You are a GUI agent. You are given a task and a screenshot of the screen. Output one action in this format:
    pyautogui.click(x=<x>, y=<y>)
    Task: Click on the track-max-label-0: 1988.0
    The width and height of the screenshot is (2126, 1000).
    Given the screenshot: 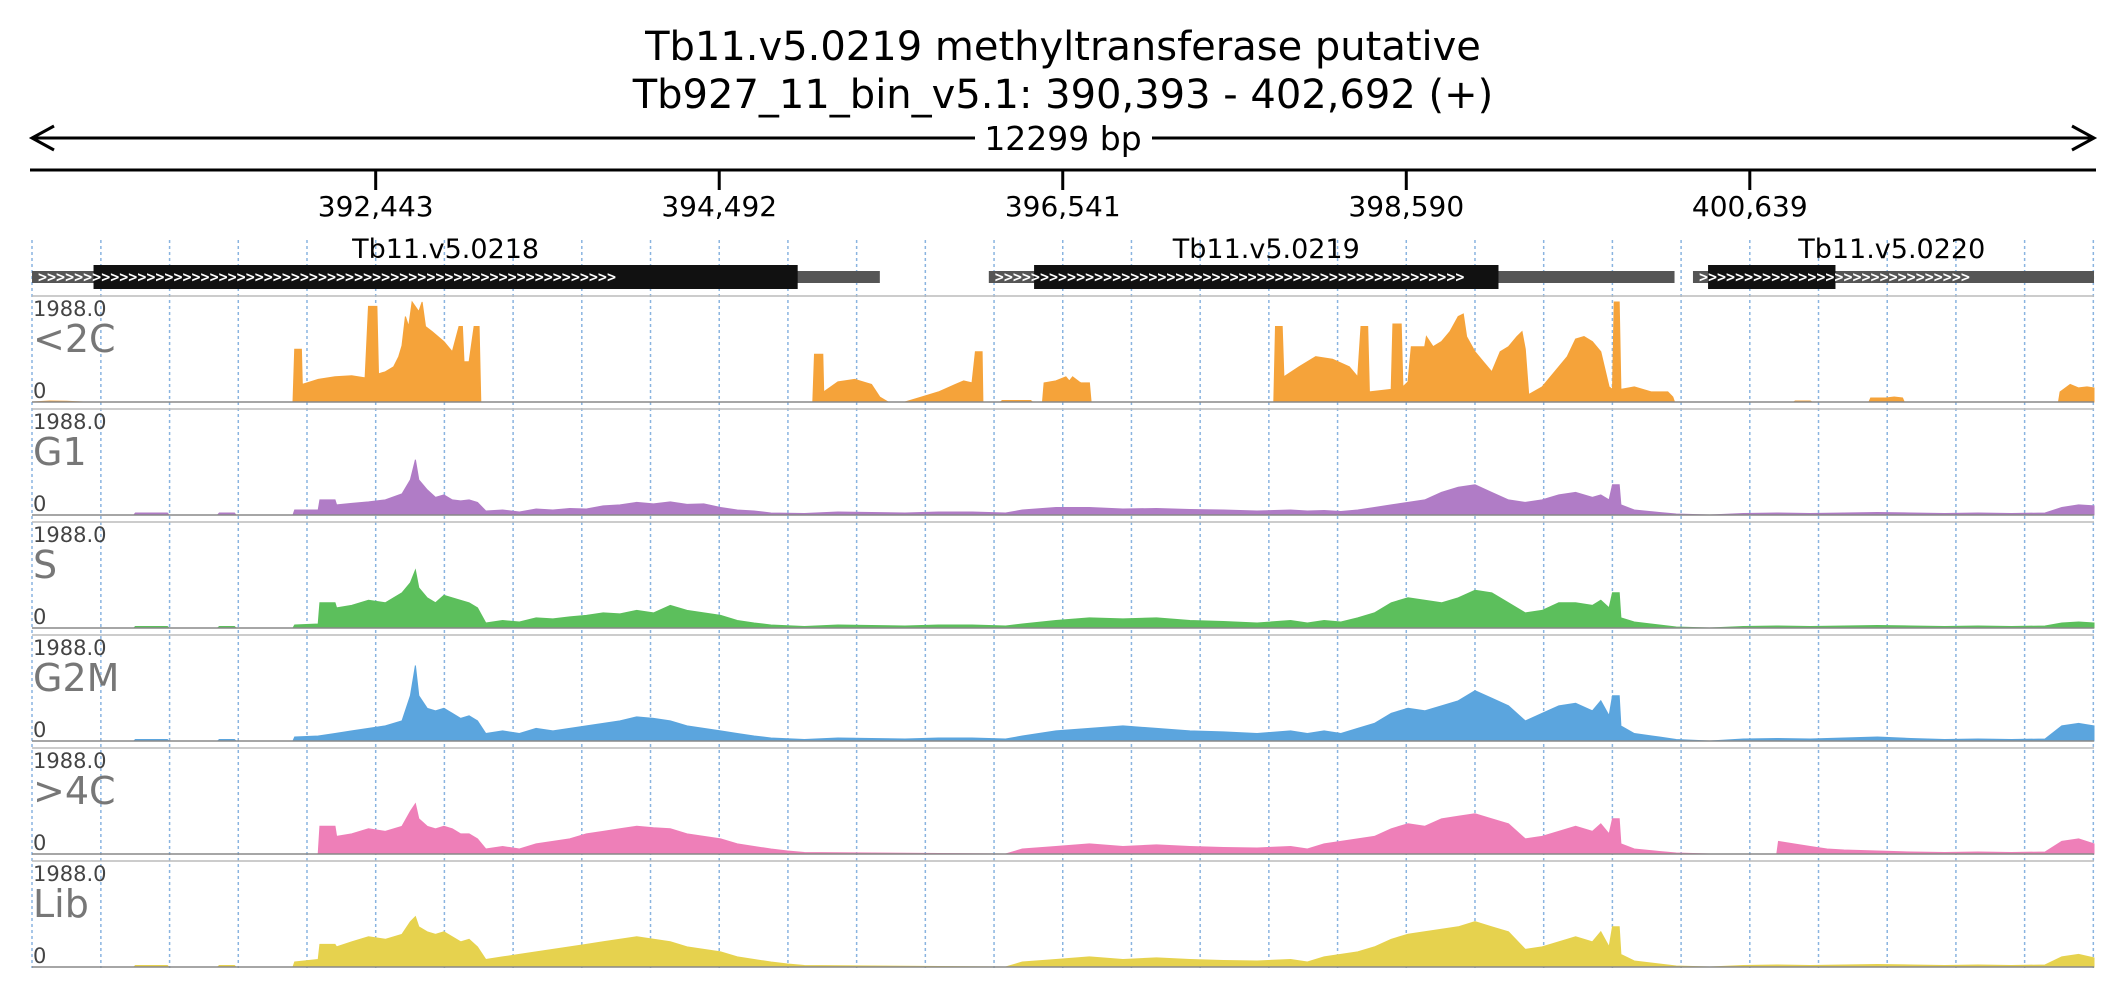 What is the action you would take?
    pyautogui.click(x=69, y=309)
    